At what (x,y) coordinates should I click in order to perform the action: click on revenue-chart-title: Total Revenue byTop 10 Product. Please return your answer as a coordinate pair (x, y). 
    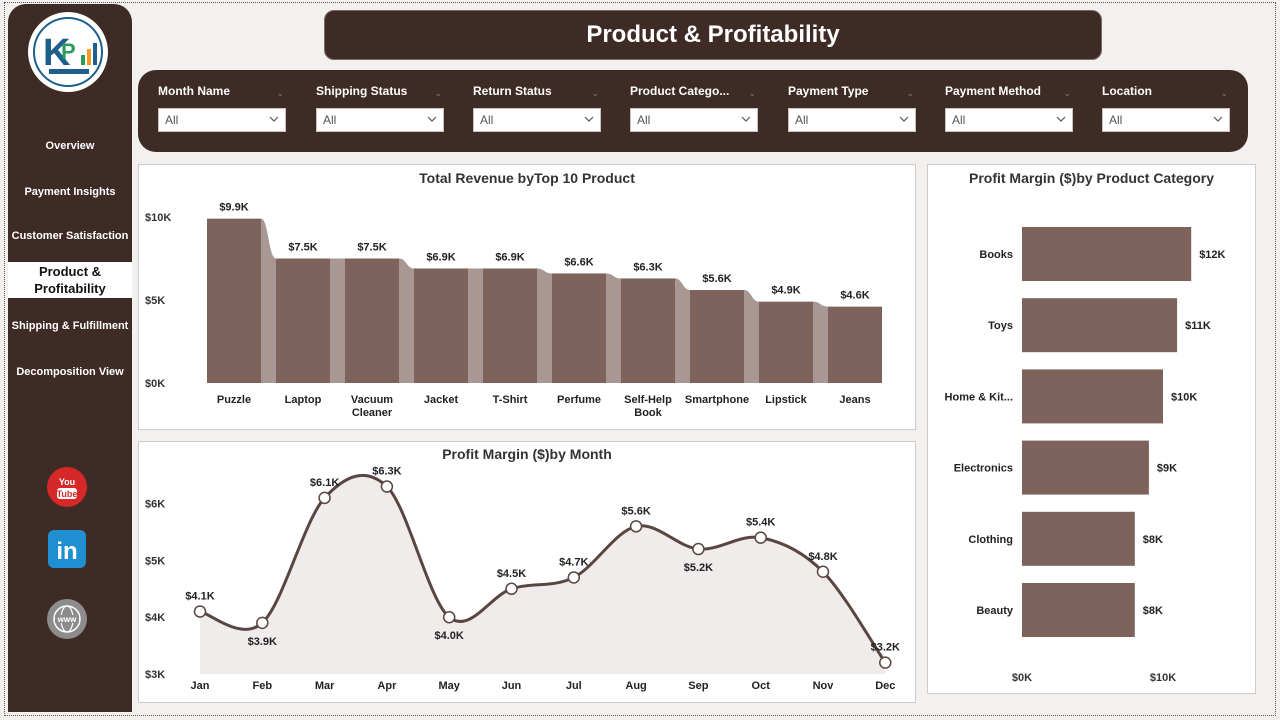
    Looking at the image, I should click on (527, 178).